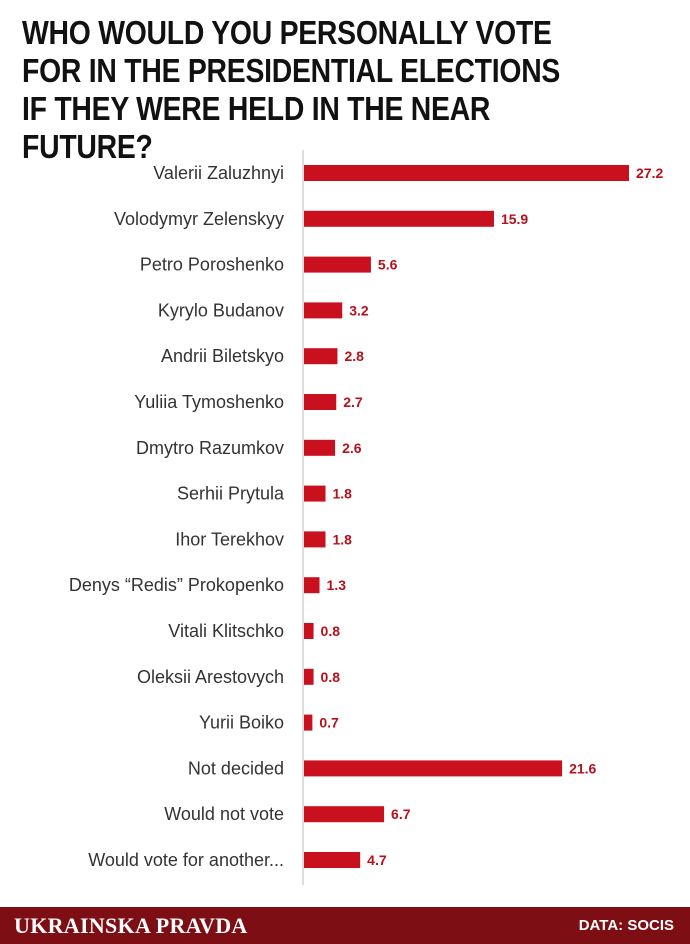 This screenshot has width=690, height=944. Describe the element at coordinates (209, 402) in the screenshot. I see `category-label: Yuliia Tymoshenko` at that location.